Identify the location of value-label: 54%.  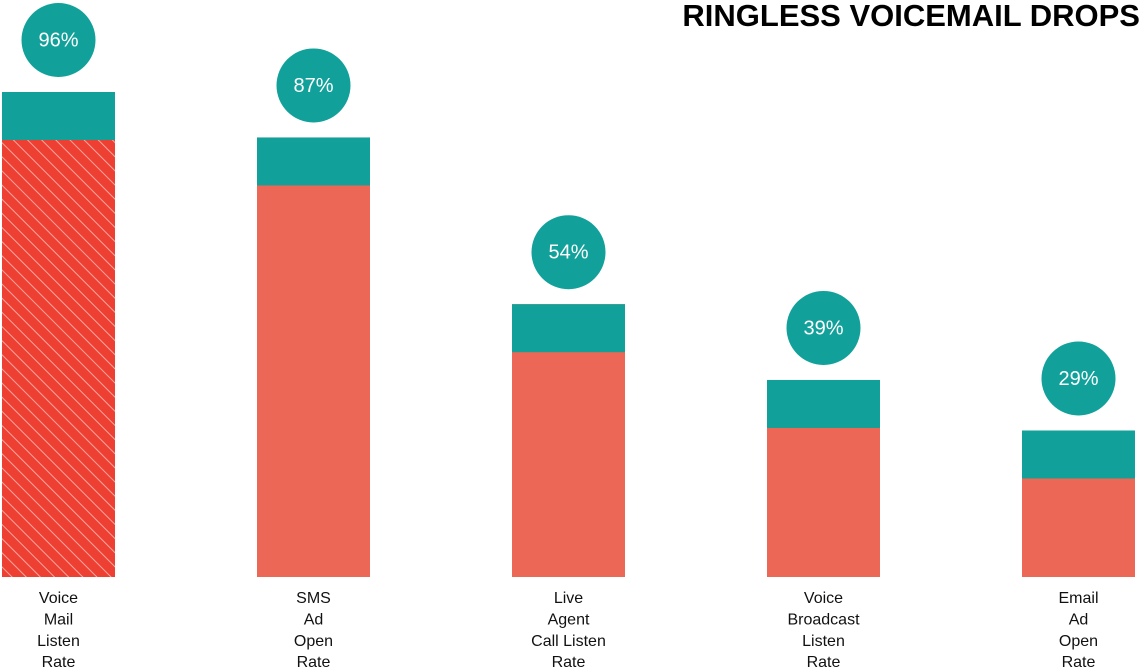
(568, 252).